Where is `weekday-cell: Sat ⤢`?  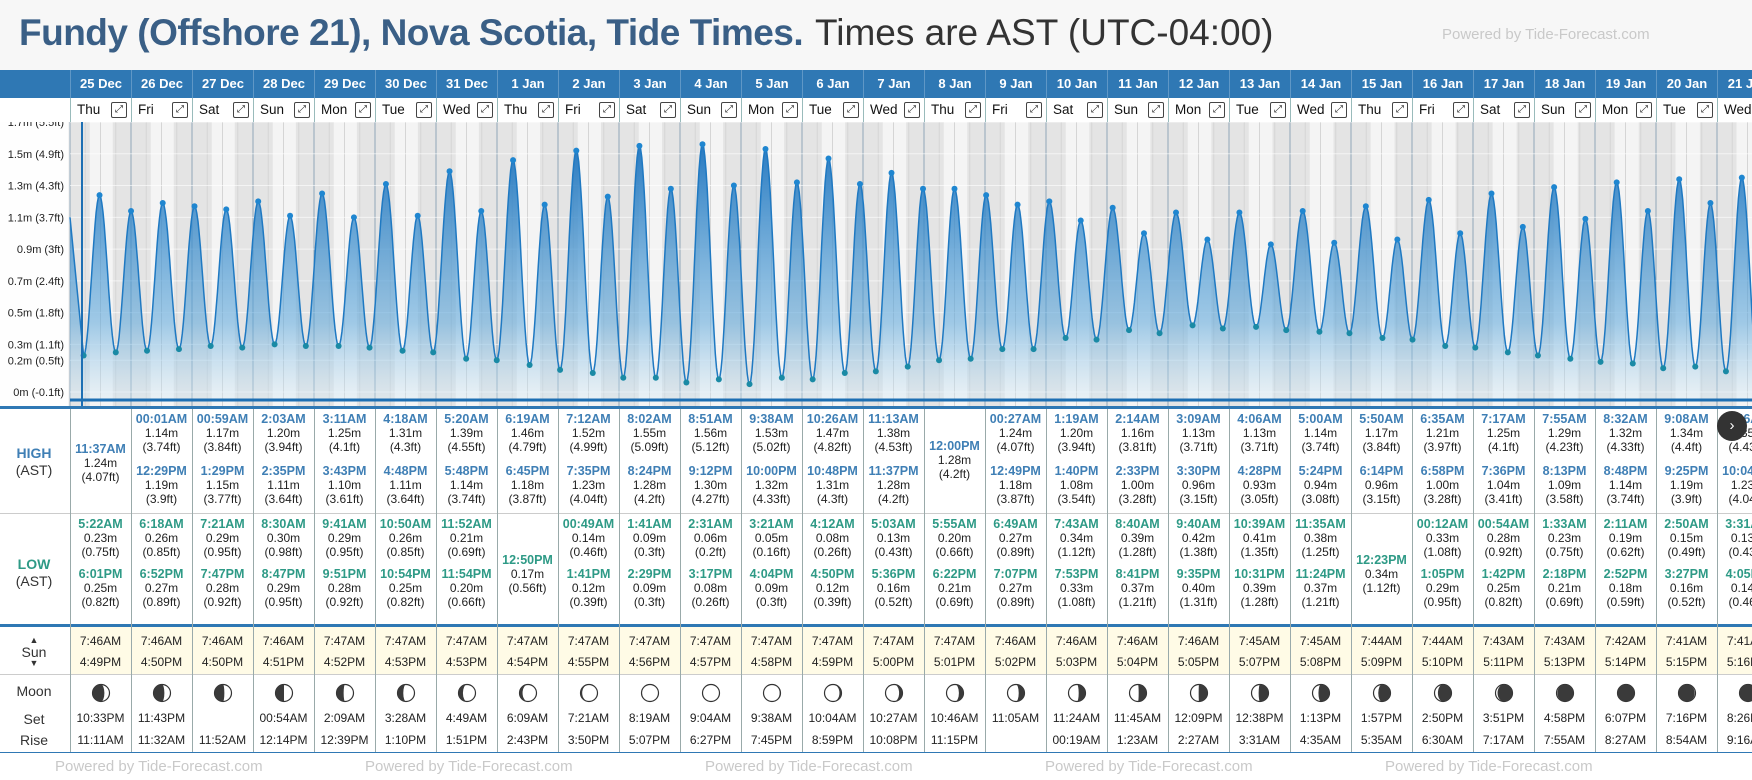
weekday-cell: Sat ⤢ is located at coordinates (222, 110).